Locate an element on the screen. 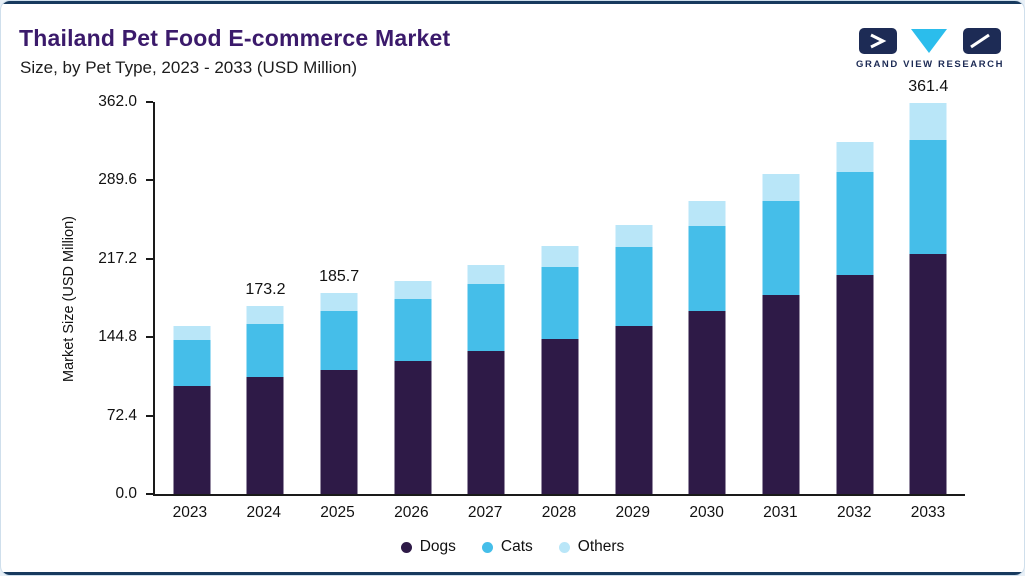 The height and width of the screenshot is (576, 1025). y-tick-label: 0.0 is located at coordinates (126, 493).